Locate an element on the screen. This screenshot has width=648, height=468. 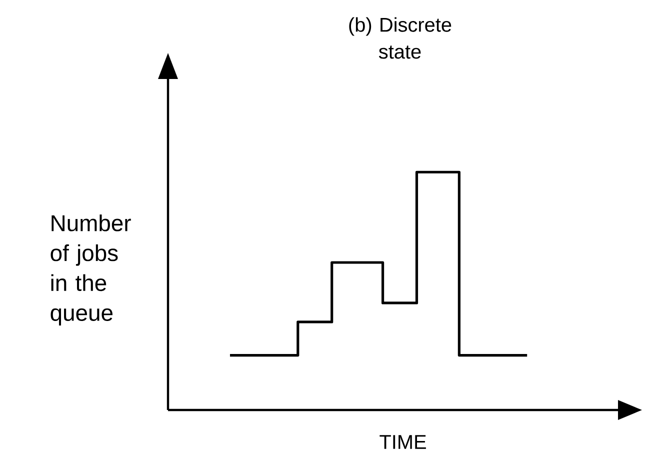
chart-title: (b) Discrete state is located at coordinates (400, 38).